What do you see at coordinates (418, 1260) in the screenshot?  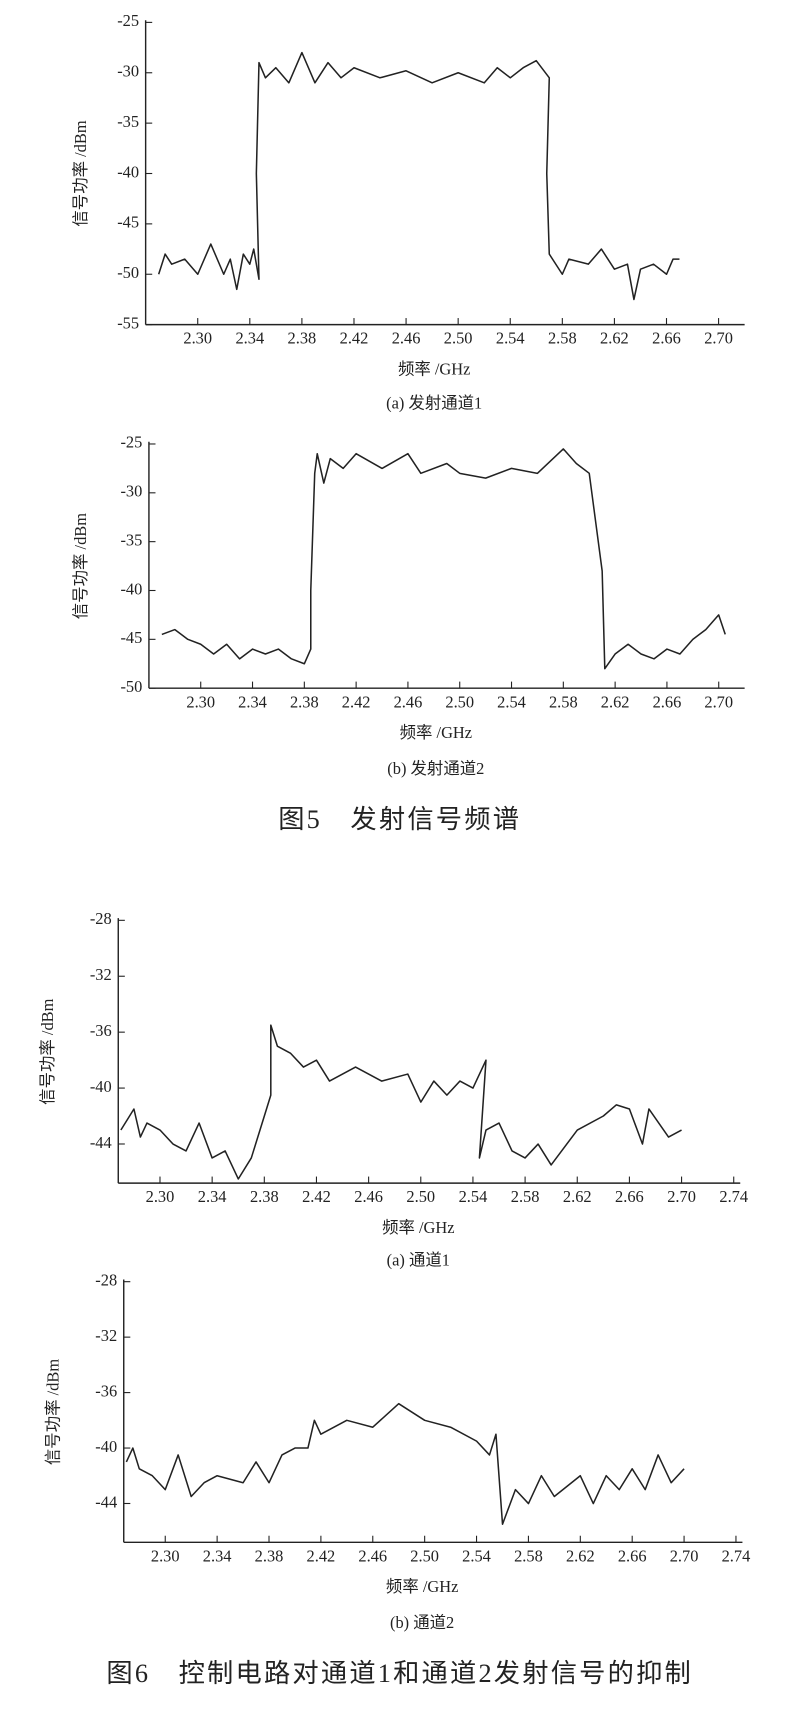 I see `subtitle: (a) 通道1` at bounding box center [418, 1260].